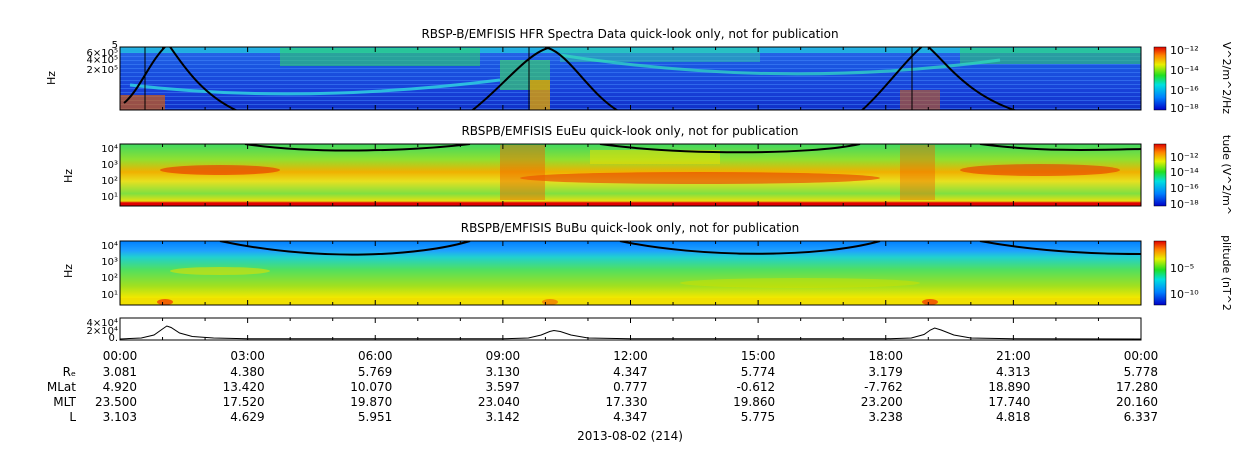 This screenshot has width=1250, height=449. I want to click on bubu-ylabel: Hz, so click(68, 271).